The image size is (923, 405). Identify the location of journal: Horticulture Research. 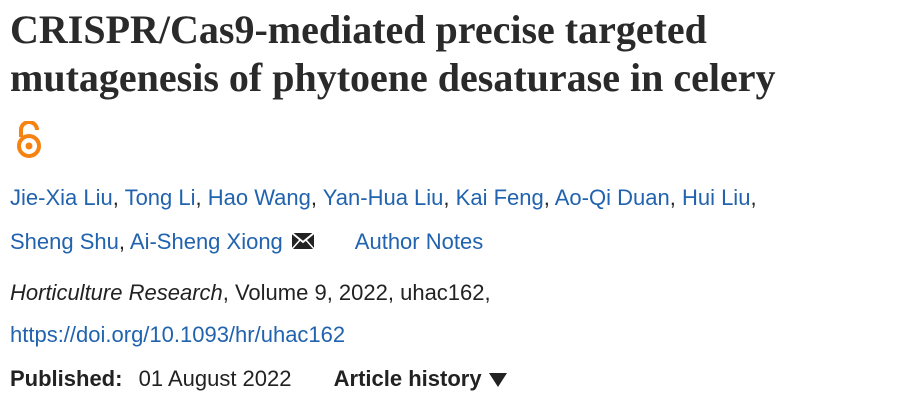
(116, 292).